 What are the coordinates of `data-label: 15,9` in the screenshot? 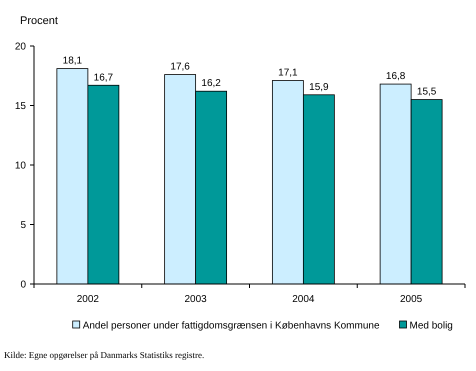 It's located at (319, 87).